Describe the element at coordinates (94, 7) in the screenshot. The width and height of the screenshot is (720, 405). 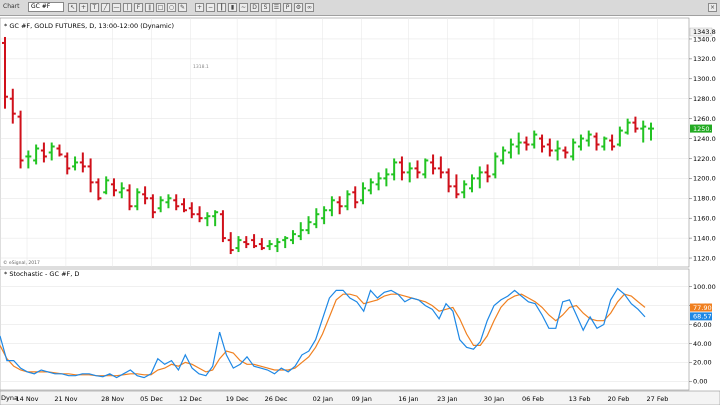
I see `text-icon: T` at that location.